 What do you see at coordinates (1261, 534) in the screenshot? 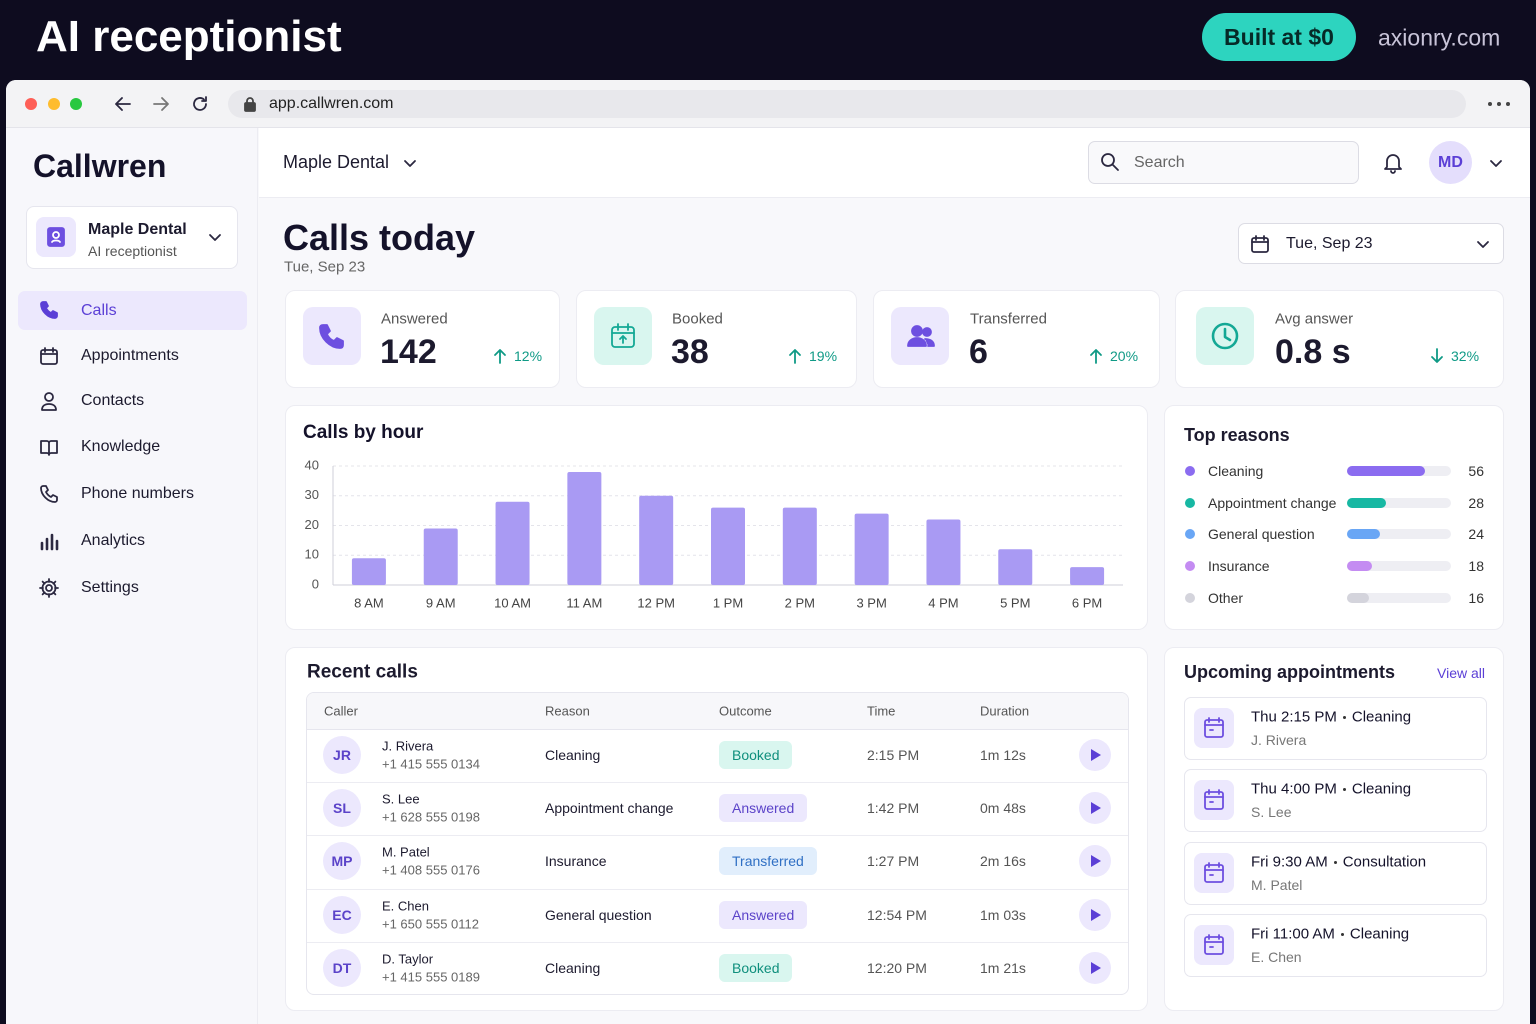
I see `reason-name: General question` at bounding box center [1261, 534].